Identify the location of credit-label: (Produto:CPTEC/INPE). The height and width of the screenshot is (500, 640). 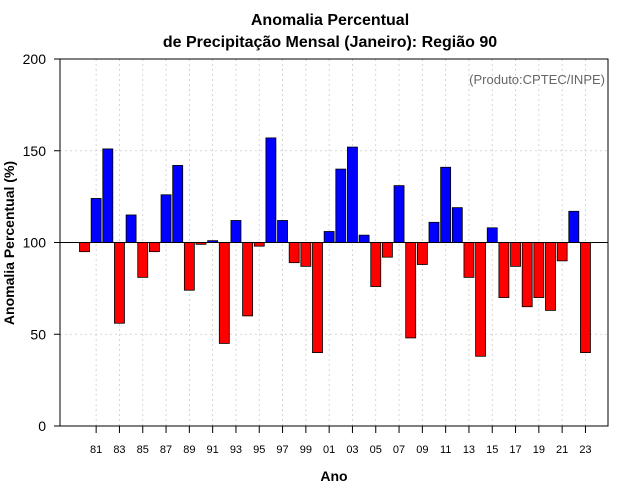
(537, 79).